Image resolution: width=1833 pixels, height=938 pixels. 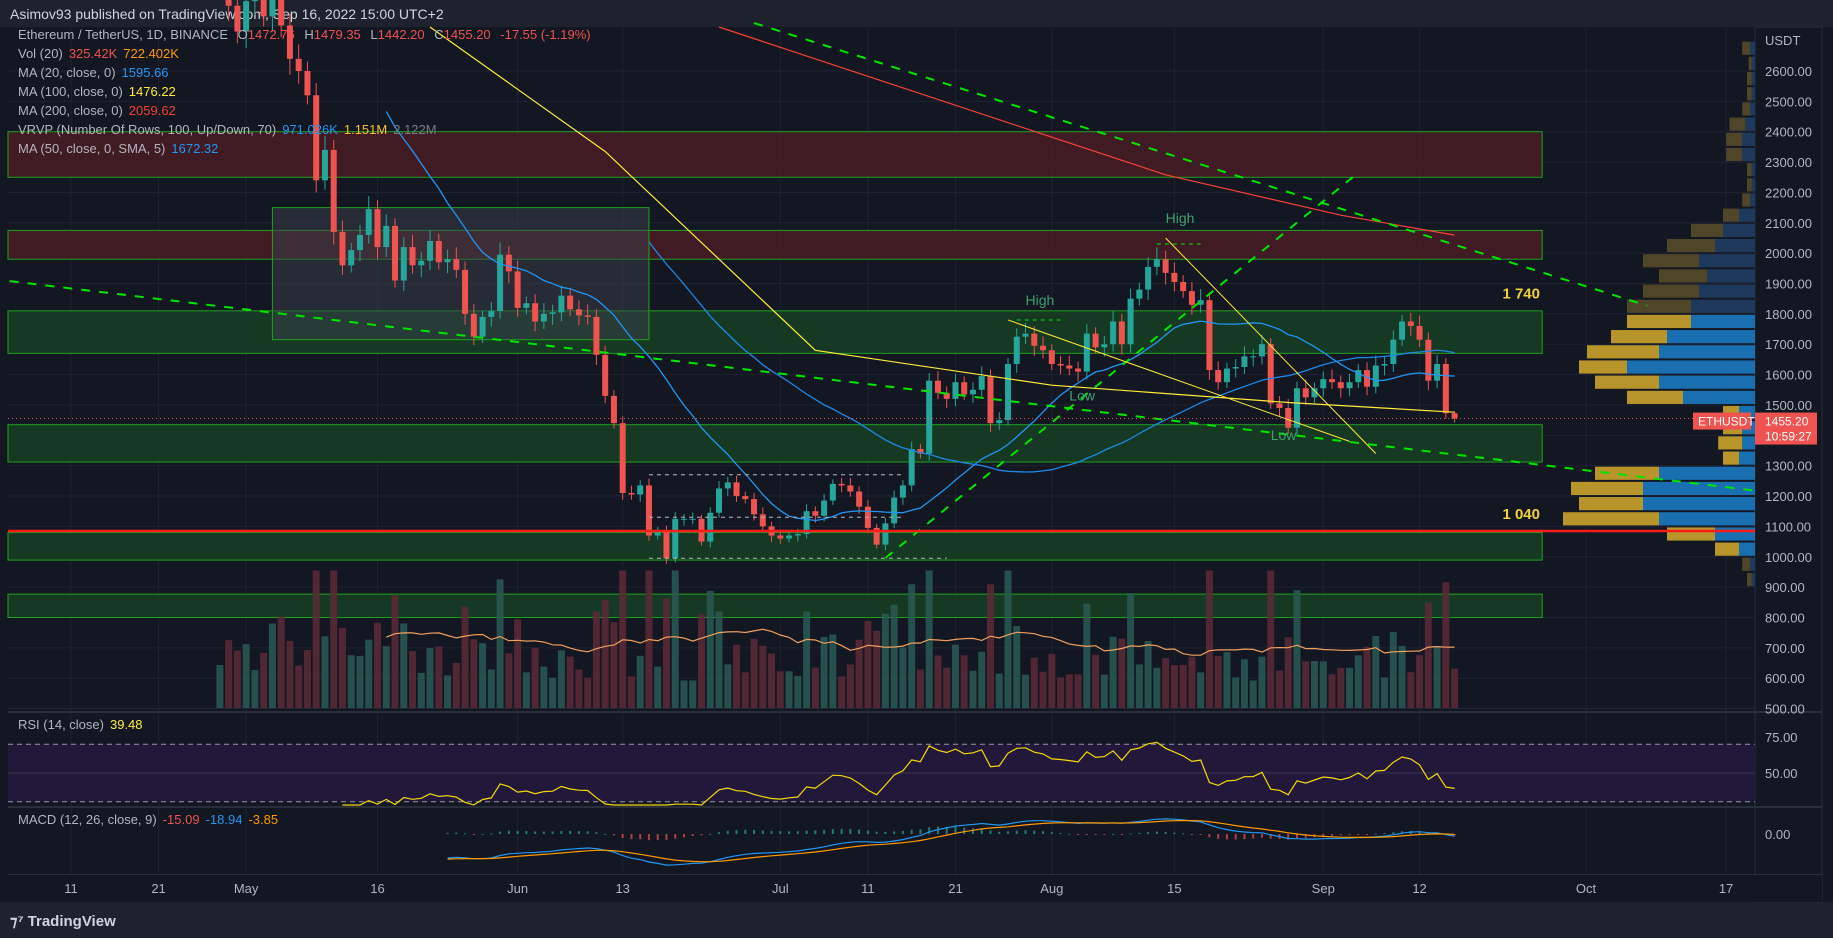 What do you see at coordinates (101, 53) in the screenshot?
I see `legend-volume: Vol (20) 325.42K 722.402K` at bounding box center [101, 53].